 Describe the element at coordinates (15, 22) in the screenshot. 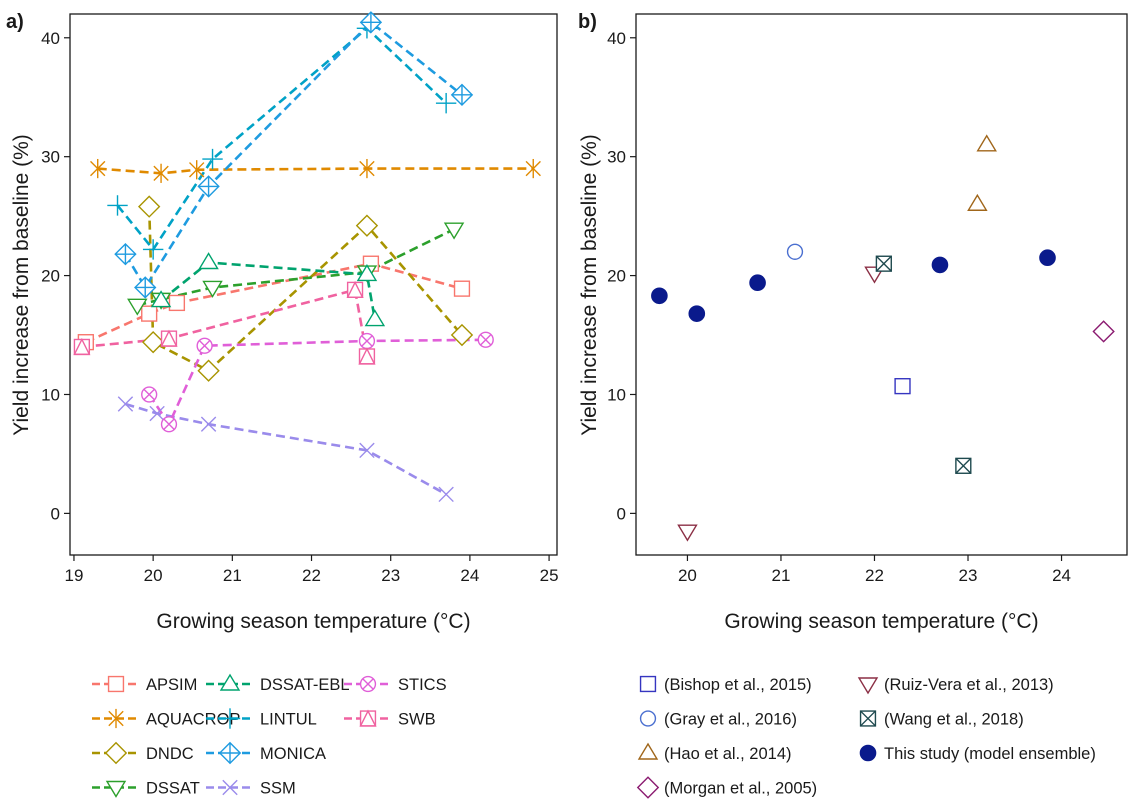

I see `panel-a-label: a)` at that location.